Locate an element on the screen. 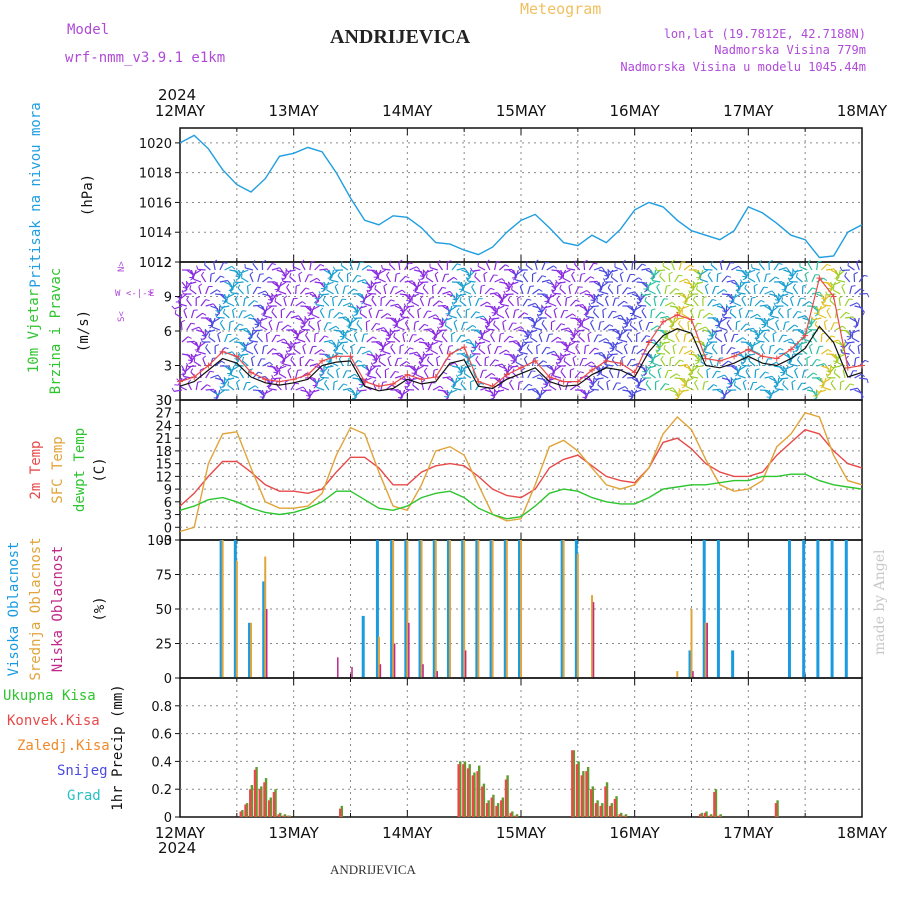 Image resolution: width=900 pixels, height=900 pixels. clouds-ytick-label: 25 is located at coordinates (163, 645).